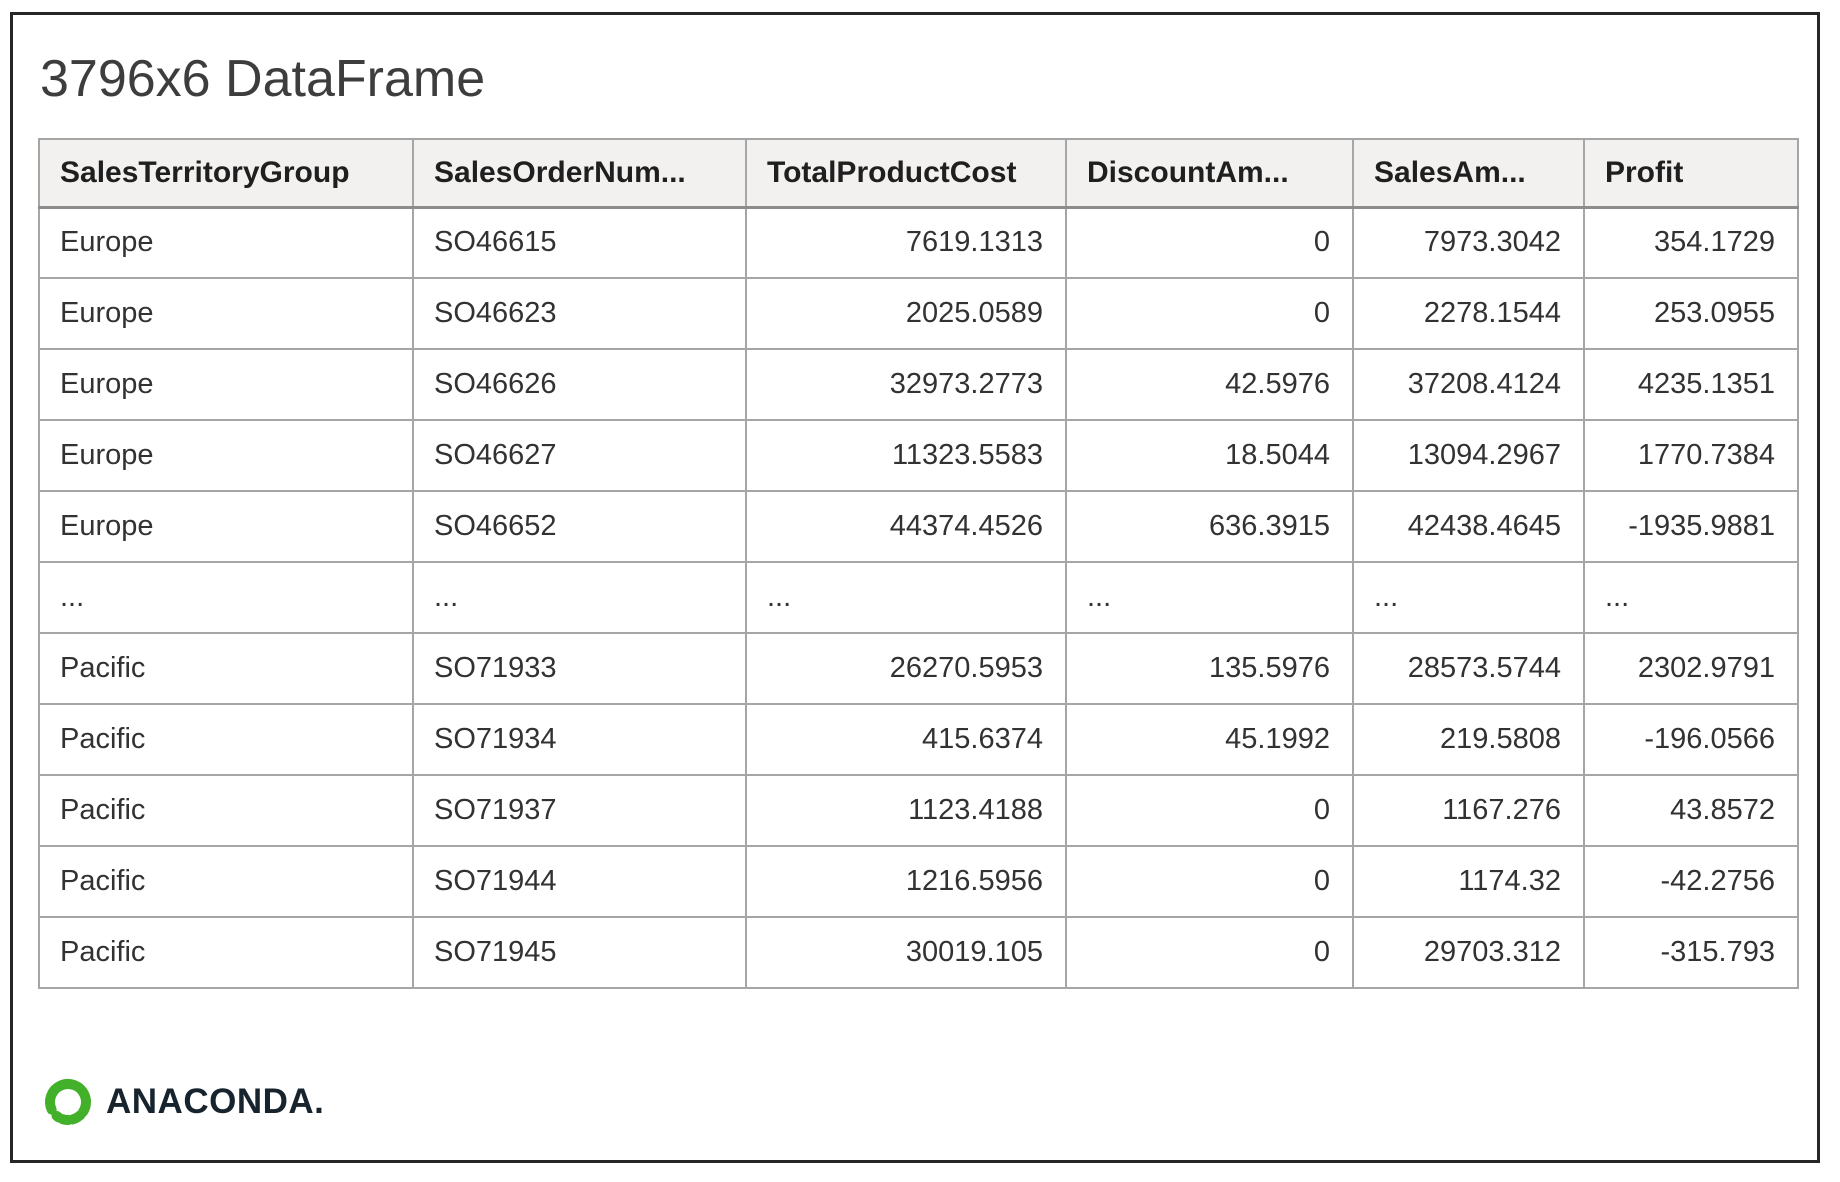 The image size is (1840, 1182). I want to click on table-cell: 415.6374, so click(906, 739).